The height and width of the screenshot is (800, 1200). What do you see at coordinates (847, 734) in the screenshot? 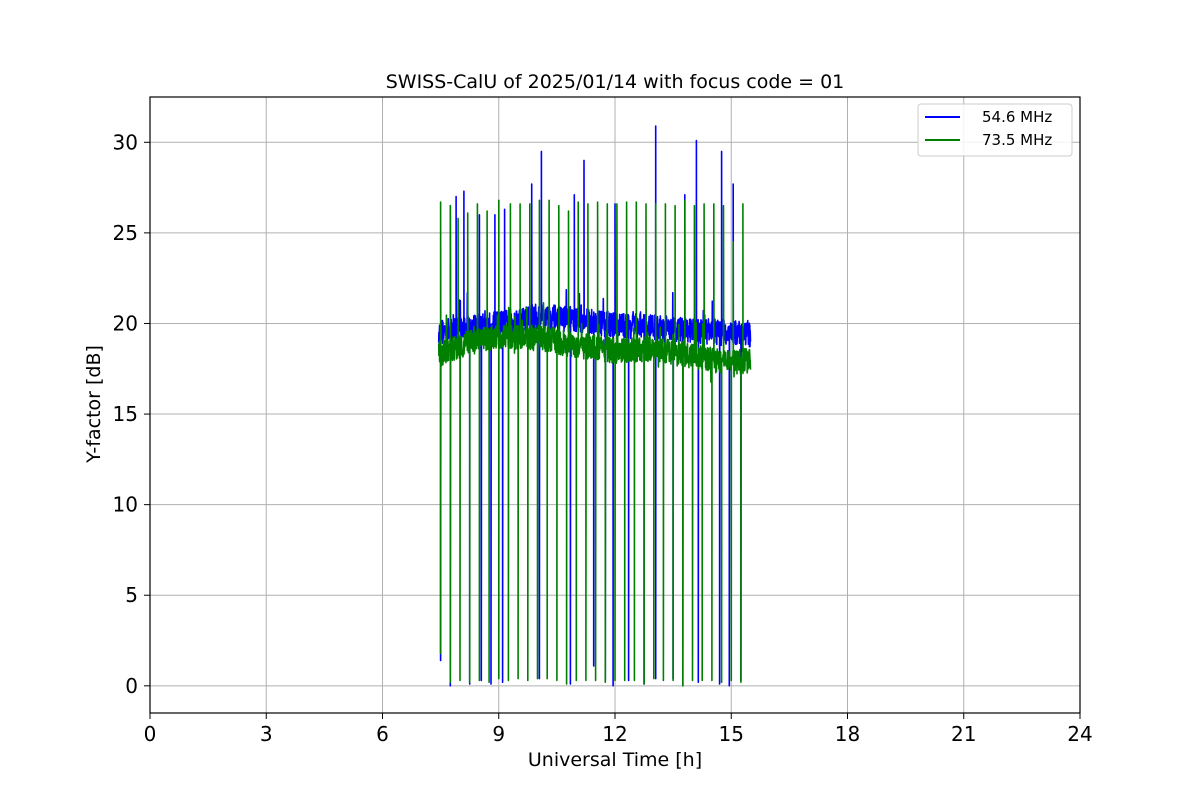
I see `x-tick-label: 18` at bounding box center [847, 734].